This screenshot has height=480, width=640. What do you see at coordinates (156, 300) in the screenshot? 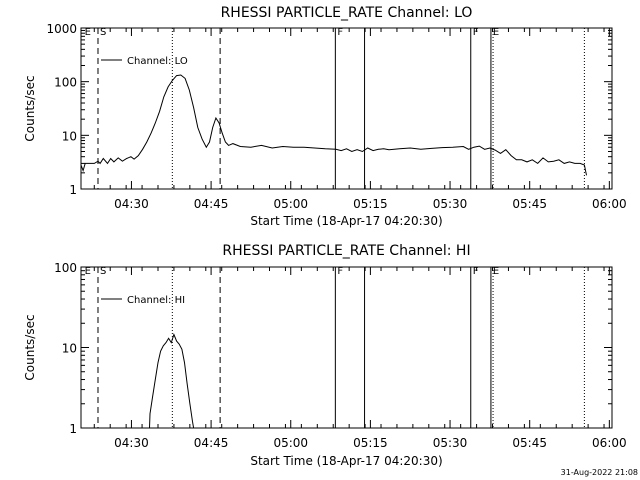
I see `legend-label: Channel: HI` at bounding box center [156, 300].